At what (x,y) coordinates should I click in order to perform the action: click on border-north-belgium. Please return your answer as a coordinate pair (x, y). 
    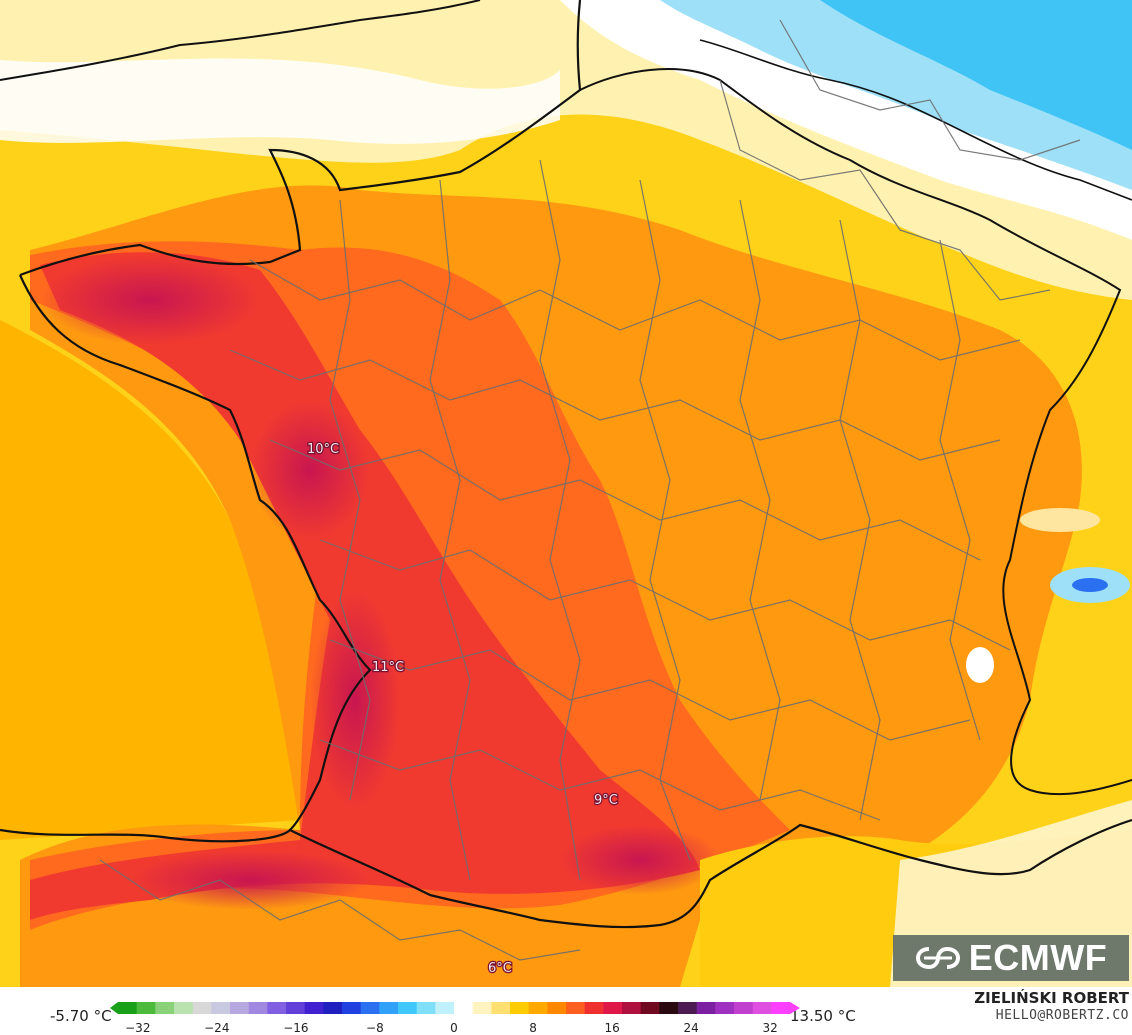
    Looking at the image, I should click on (915, 120).